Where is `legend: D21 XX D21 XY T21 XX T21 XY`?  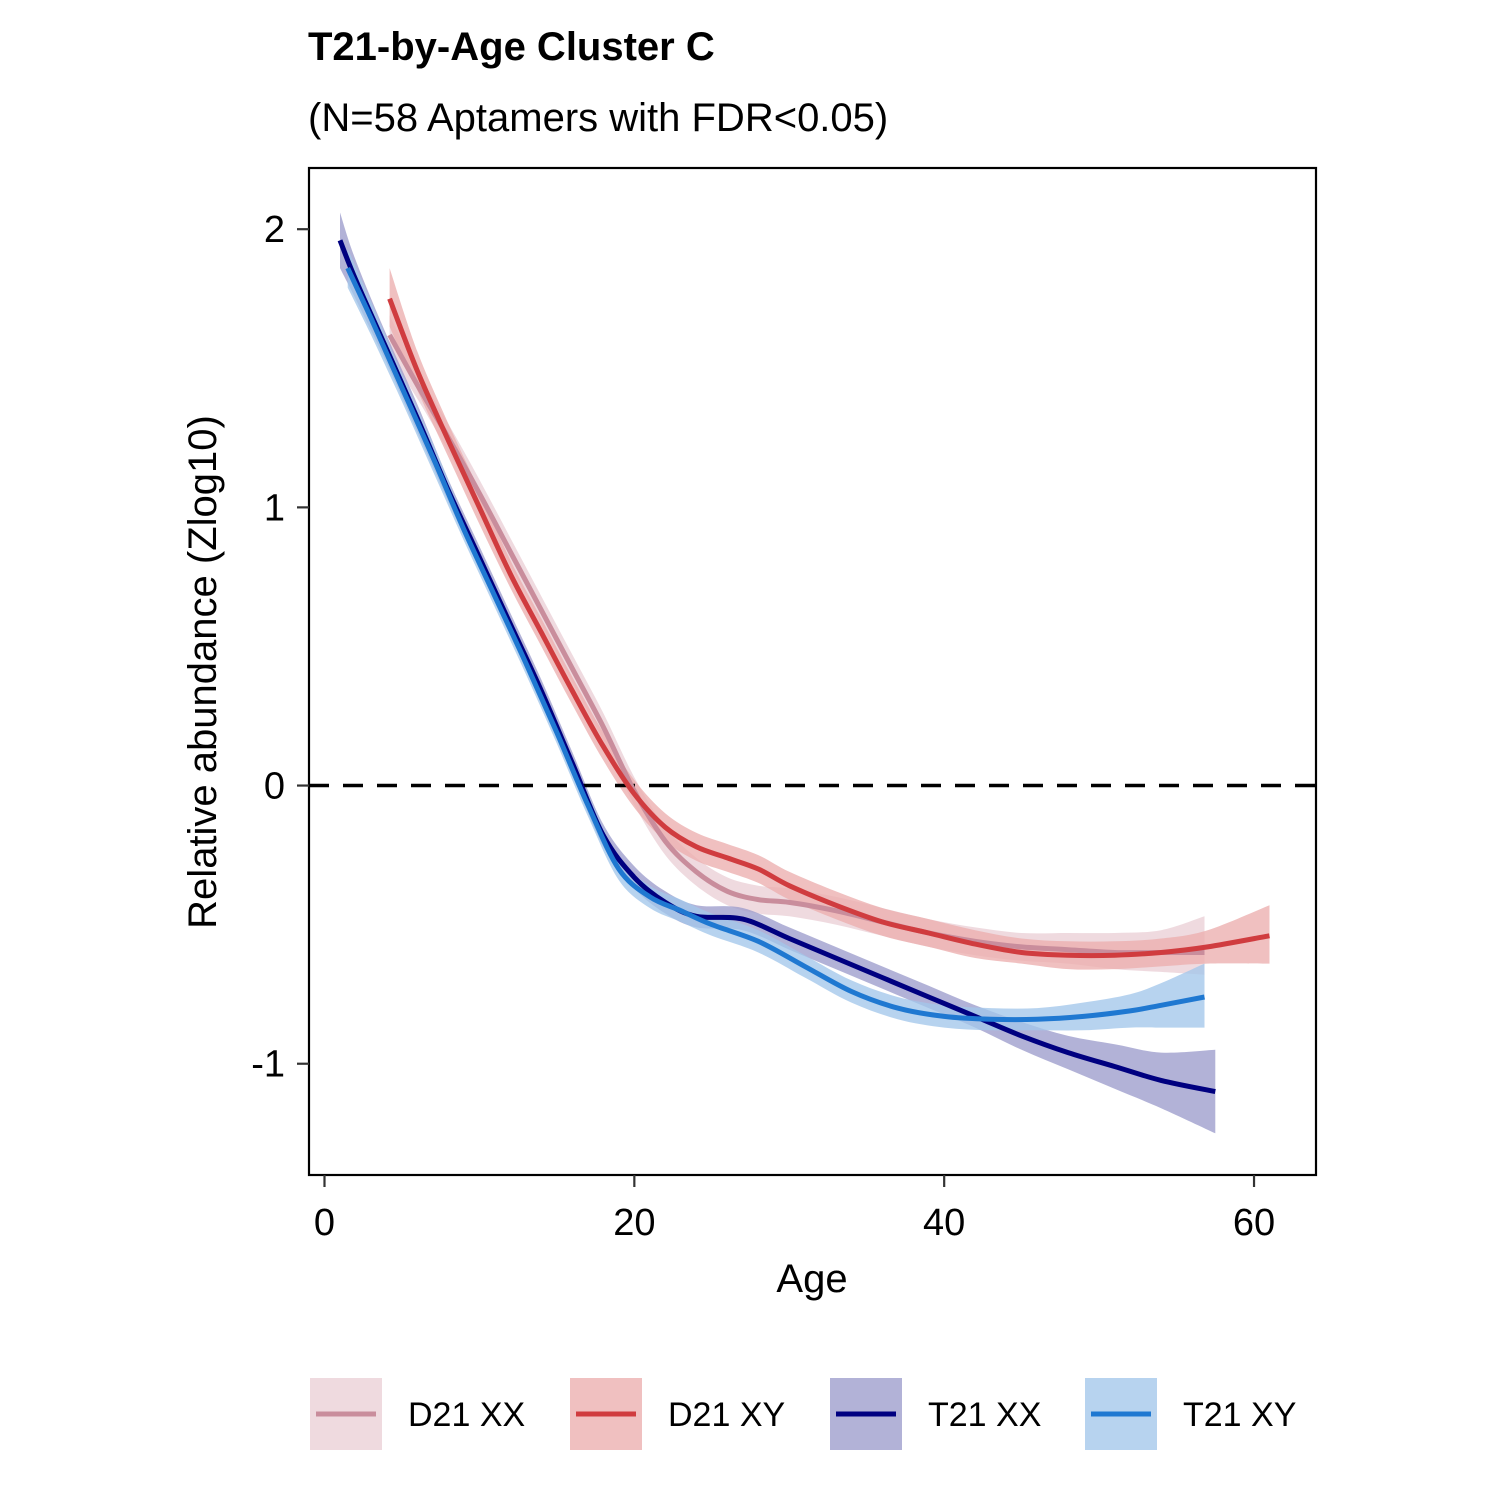
legend: D21 XX D21 XY T21 XX T21 XY is located at coordinates (803, 1414).